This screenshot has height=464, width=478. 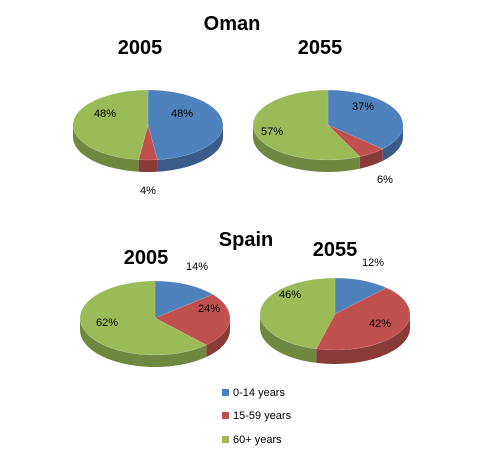 What do you see at coordinates (363, 107) in the screenshot?
I see `data-label-1-0: 37%` at bounding box center [363, 107].